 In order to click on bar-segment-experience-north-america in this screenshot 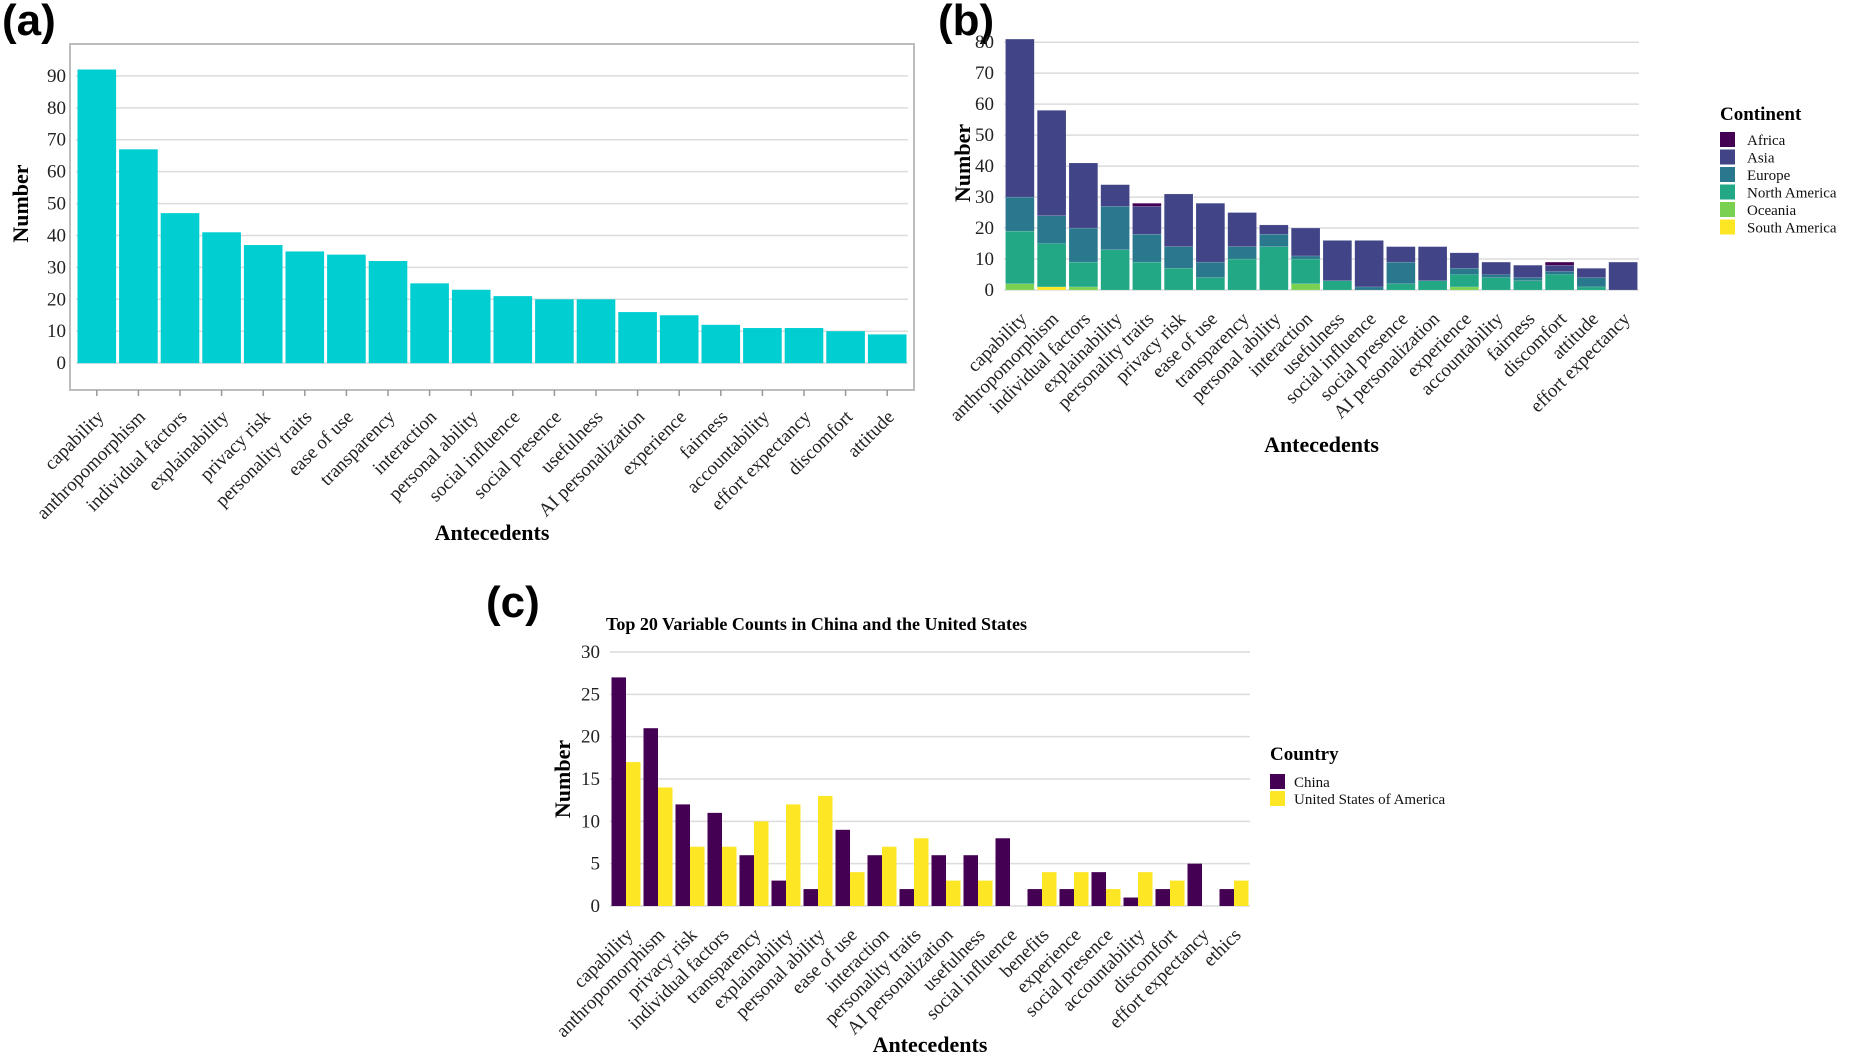, I will do `click(1464, 281)`.